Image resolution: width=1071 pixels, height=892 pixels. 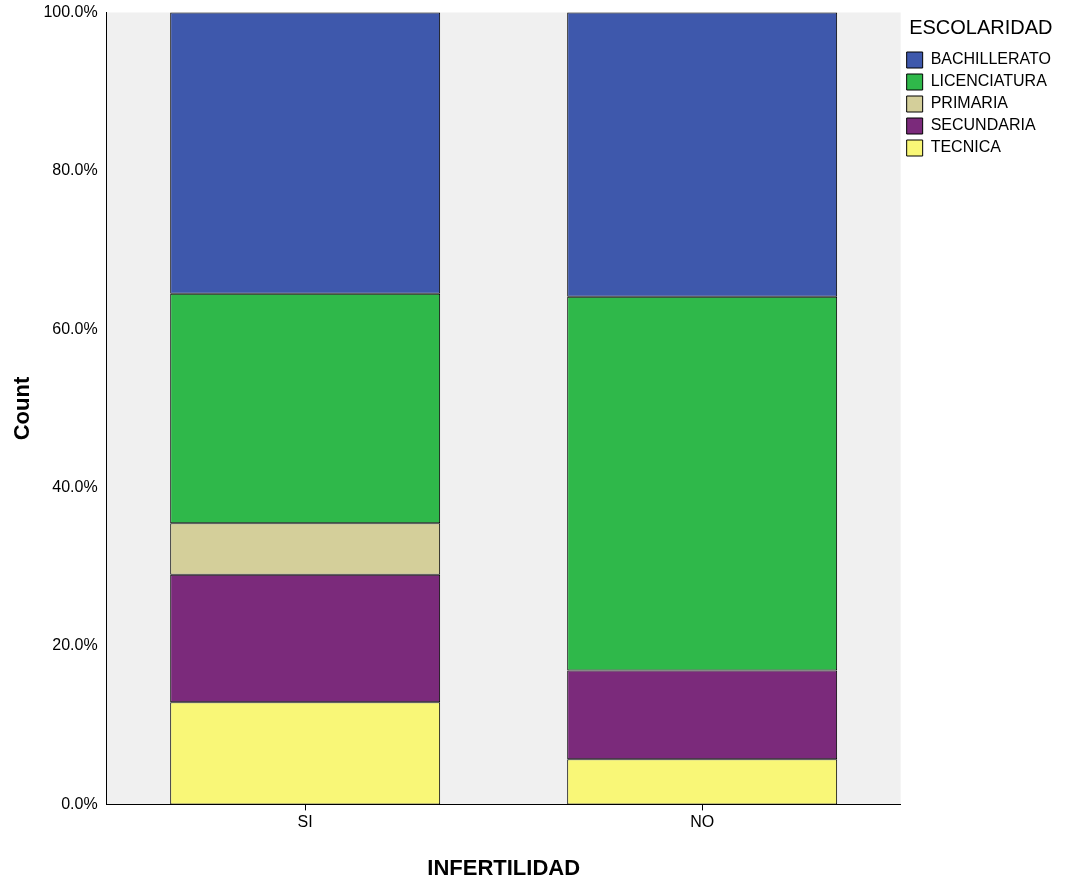 I want to click on legend-label: BACHILLERATO, so click(x=991, y=59).